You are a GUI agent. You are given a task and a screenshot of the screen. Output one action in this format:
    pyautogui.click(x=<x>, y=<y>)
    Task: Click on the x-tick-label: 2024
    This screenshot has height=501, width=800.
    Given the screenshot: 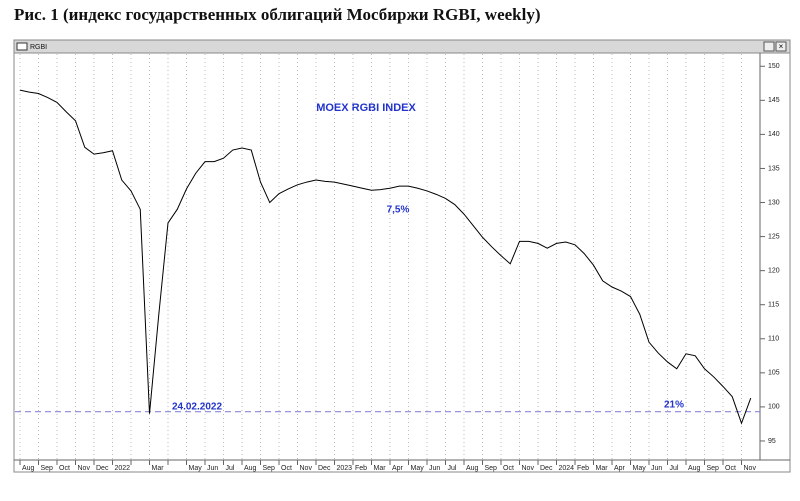 What is the action you would take?
    pyautogui.click(x=567, y=468)
    